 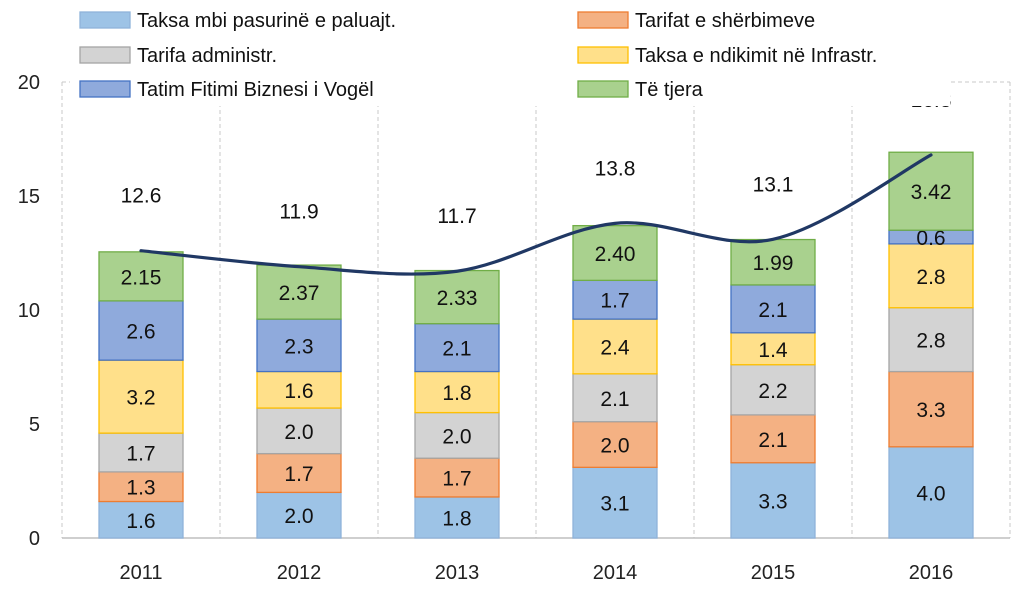 I want to click on x-tick-label: 2011, so click(x=140, y=573).